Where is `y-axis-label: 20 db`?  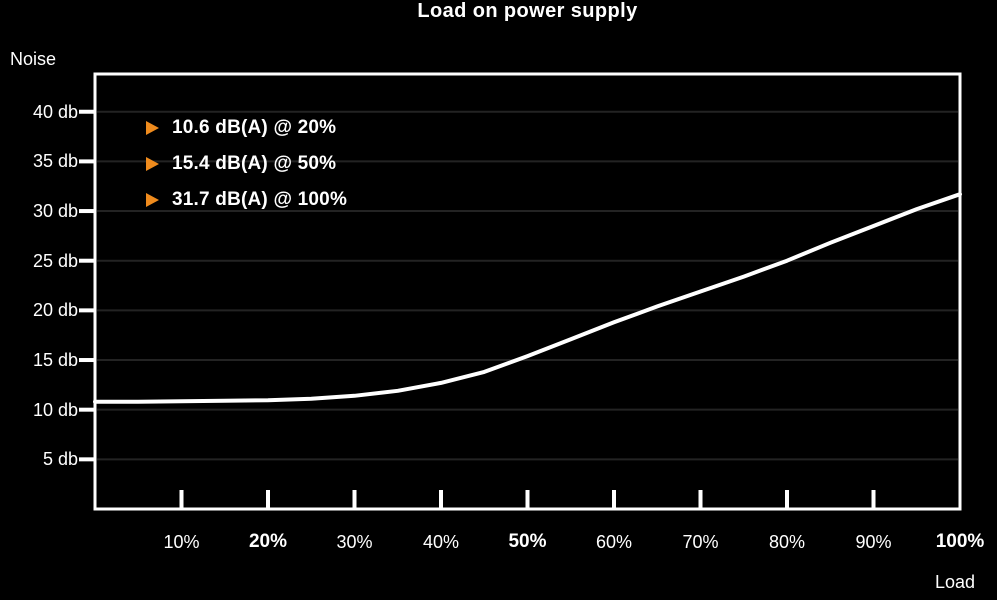
y-axis-label: 20 db is located at coordinates (55, 310).